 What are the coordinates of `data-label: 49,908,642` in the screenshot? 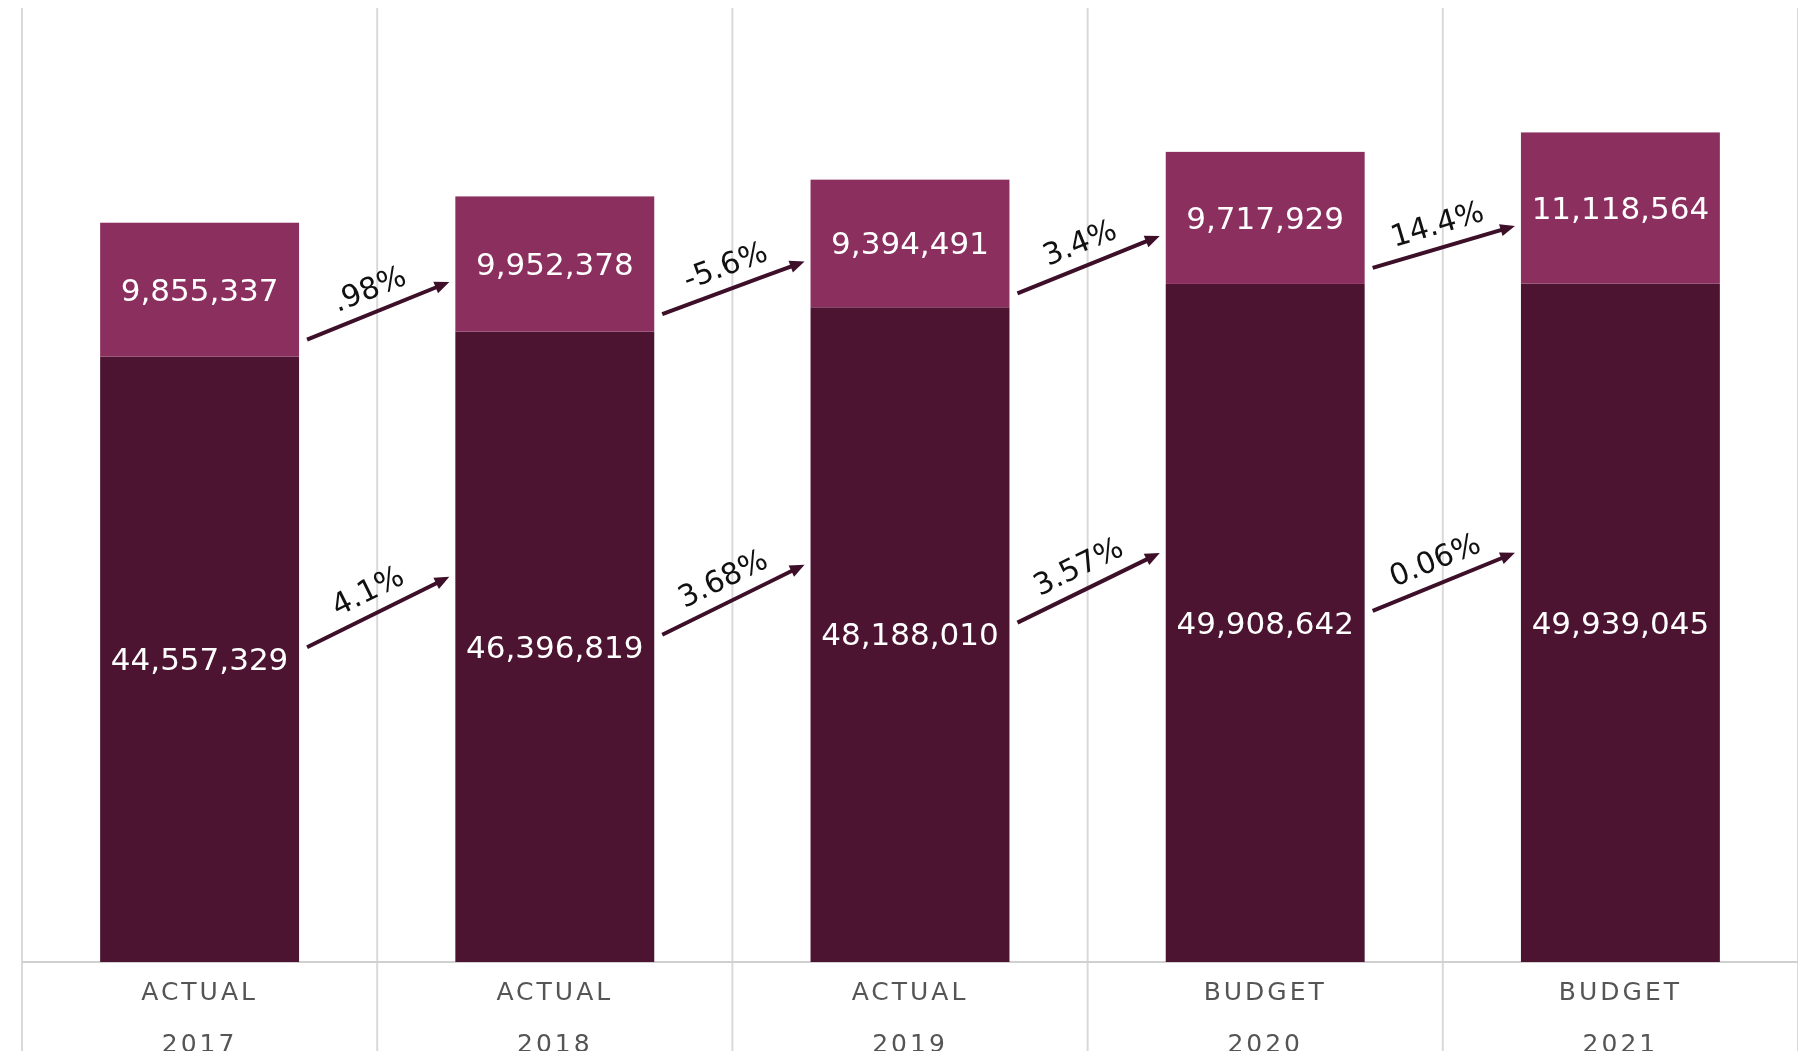 It's located at (1265, 622).